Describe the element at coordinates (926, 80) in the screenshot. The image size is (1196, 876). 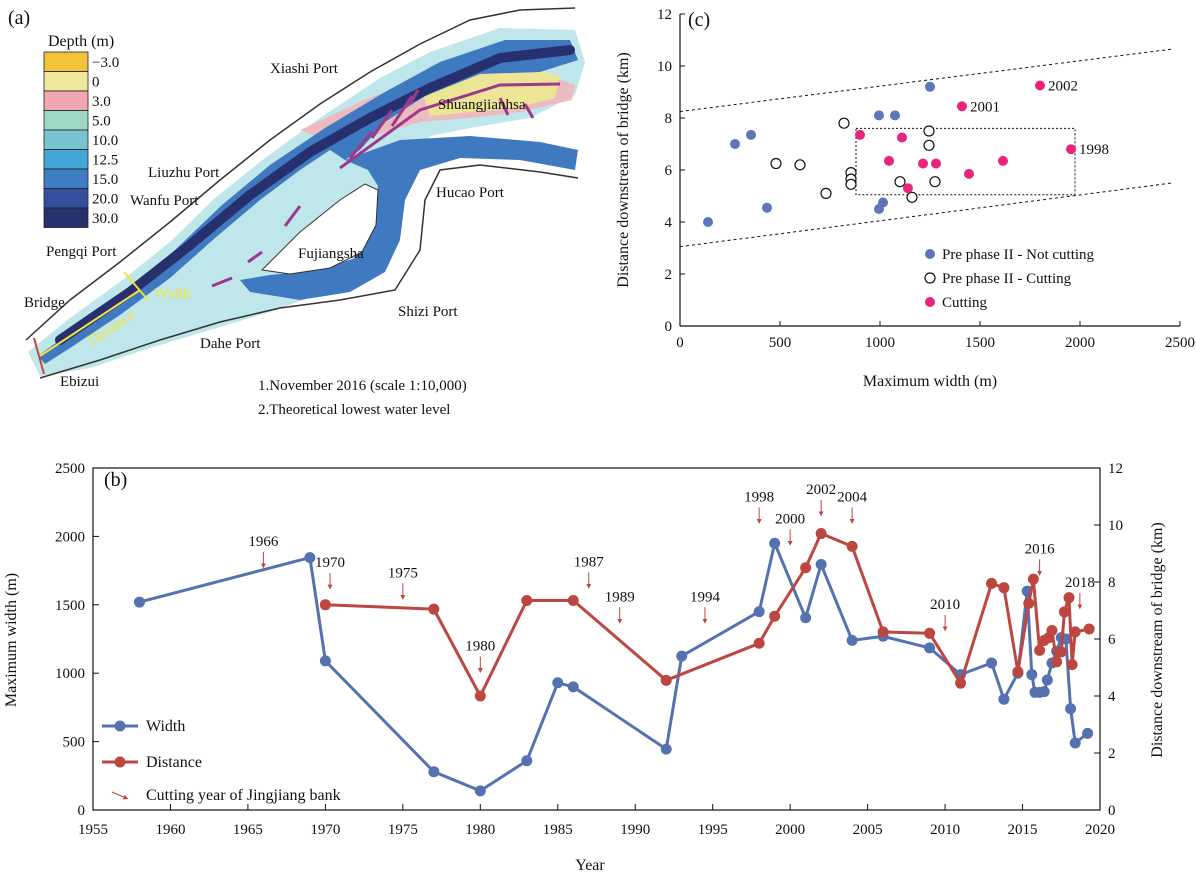
I see `scatter-upper-bound` at that location.